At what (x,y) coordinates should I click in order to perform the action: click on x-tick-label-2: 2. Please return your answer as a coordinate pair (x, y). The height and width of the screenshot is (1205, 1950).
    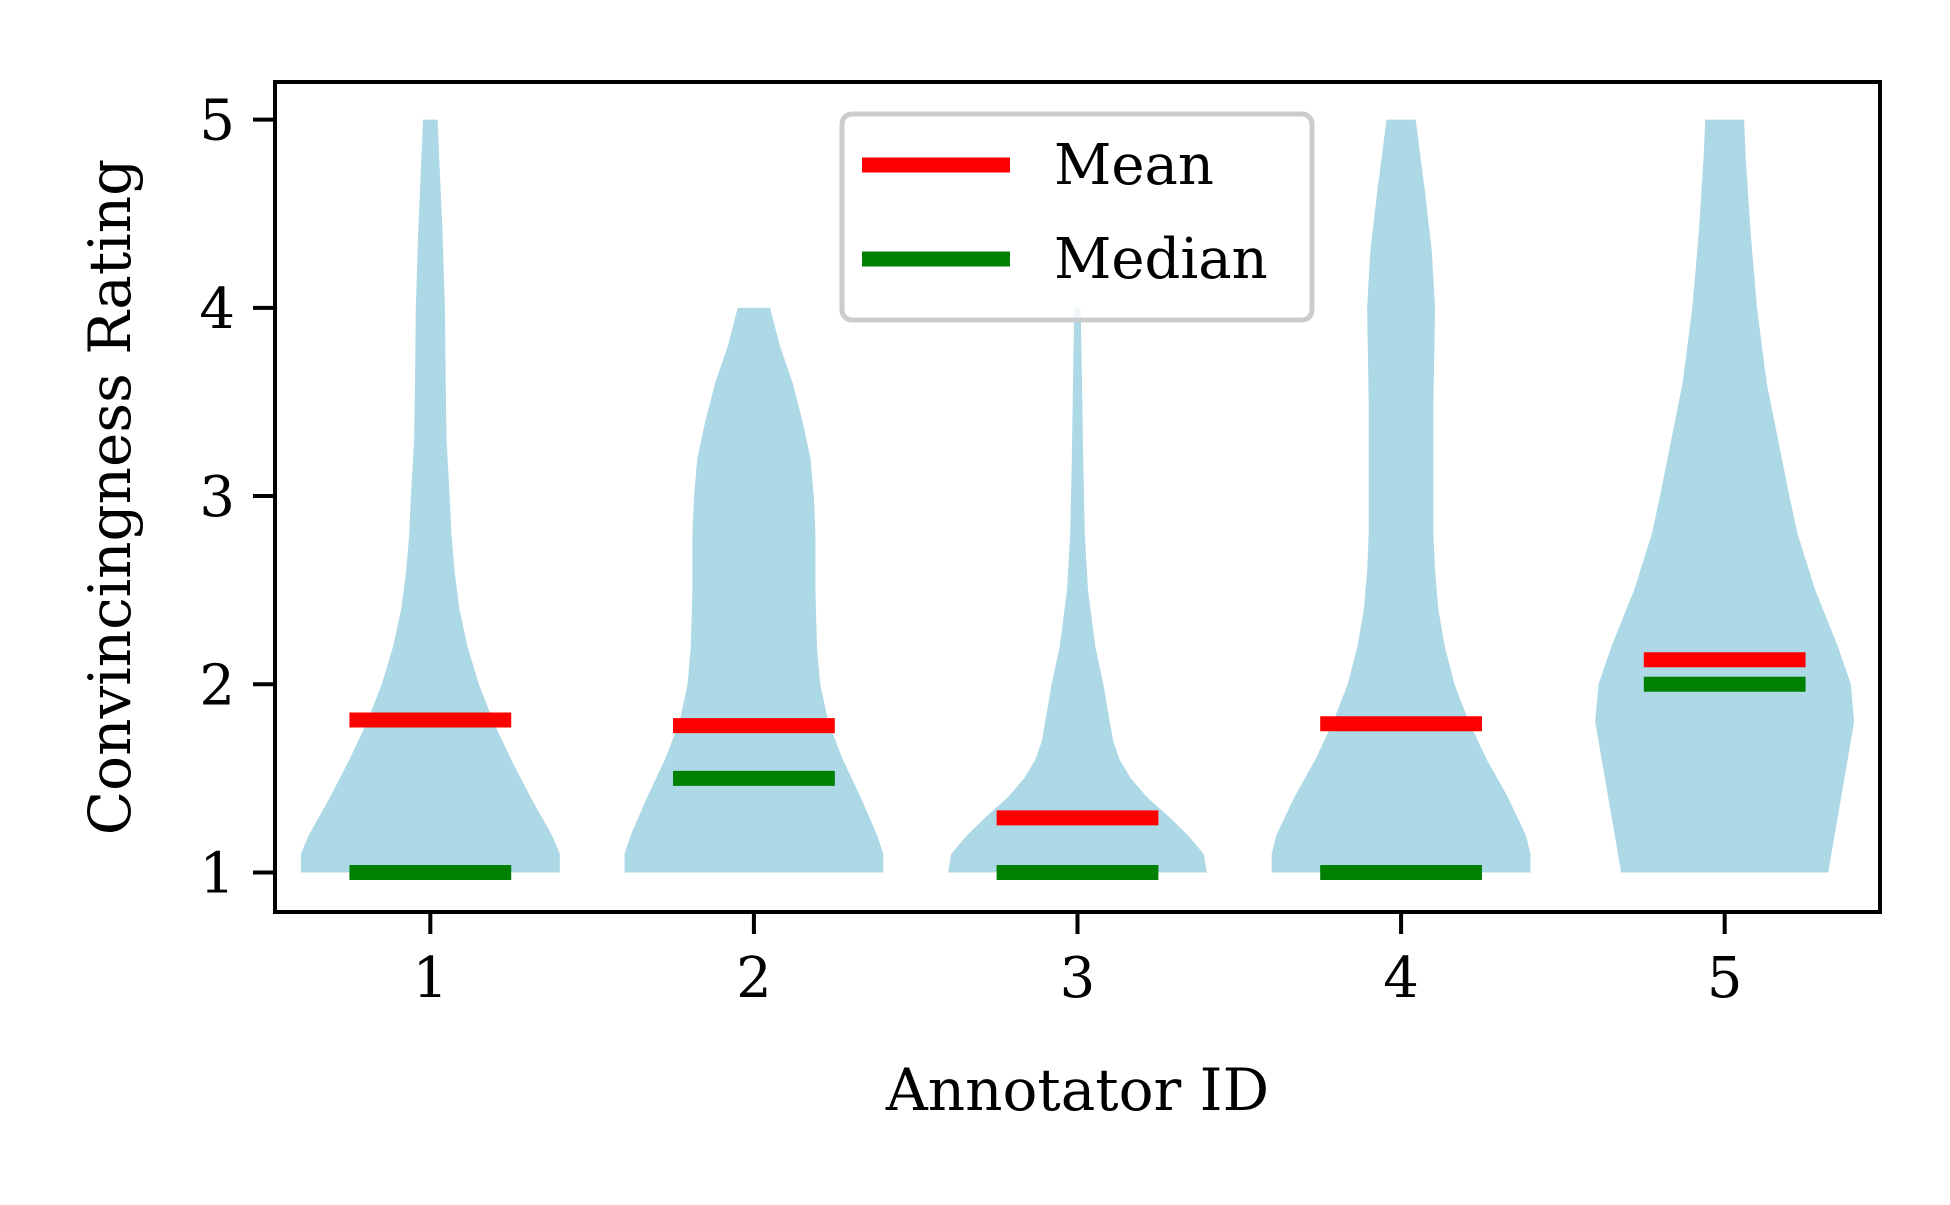
    Looking at the image, I should click on (754, 978).